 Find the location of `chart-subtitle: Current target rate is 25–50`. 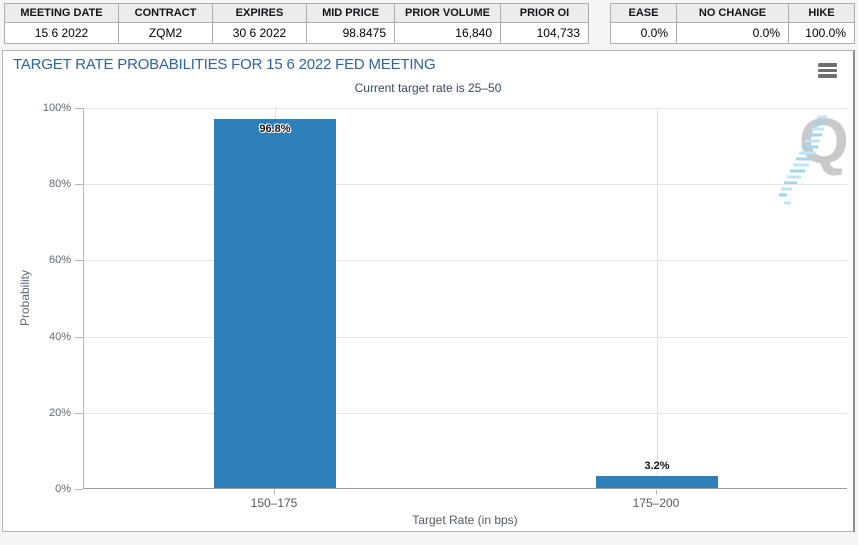

chart-subtitle: Current target rate is 25–50 is located at coordinates (428, 88).